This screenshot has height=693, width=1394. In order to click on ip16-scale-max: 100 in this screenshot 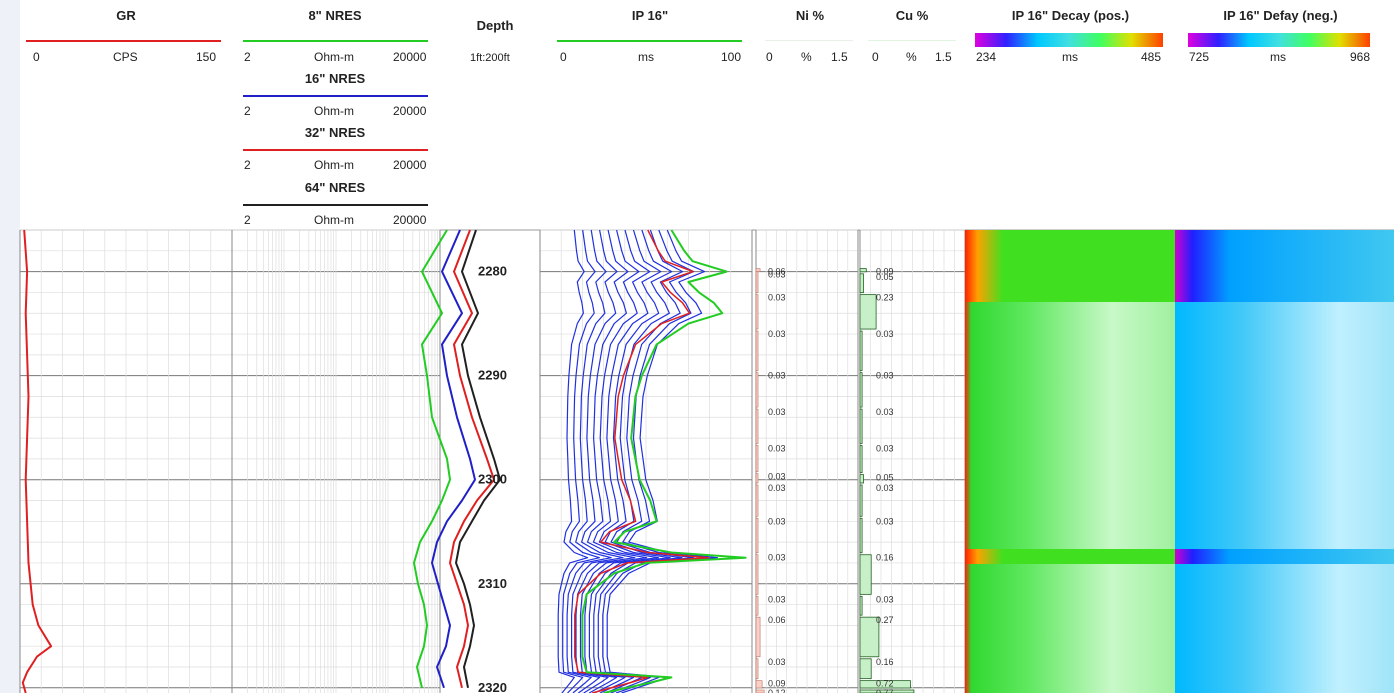, I will do `click(731, 57)`.